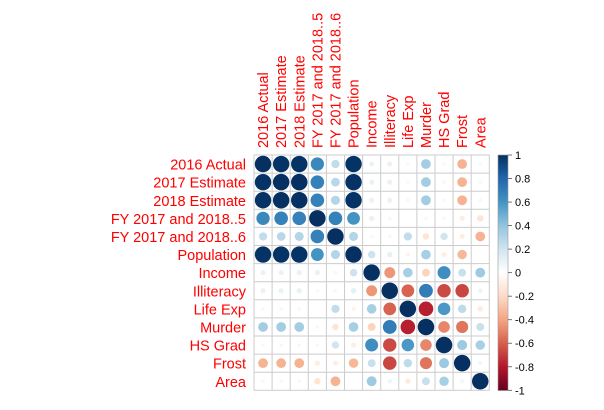  What do you see at coordinates (408, 254) in the screenshot?
I see `corr-circle-population-life-exp` at bounding box center [408, 254].